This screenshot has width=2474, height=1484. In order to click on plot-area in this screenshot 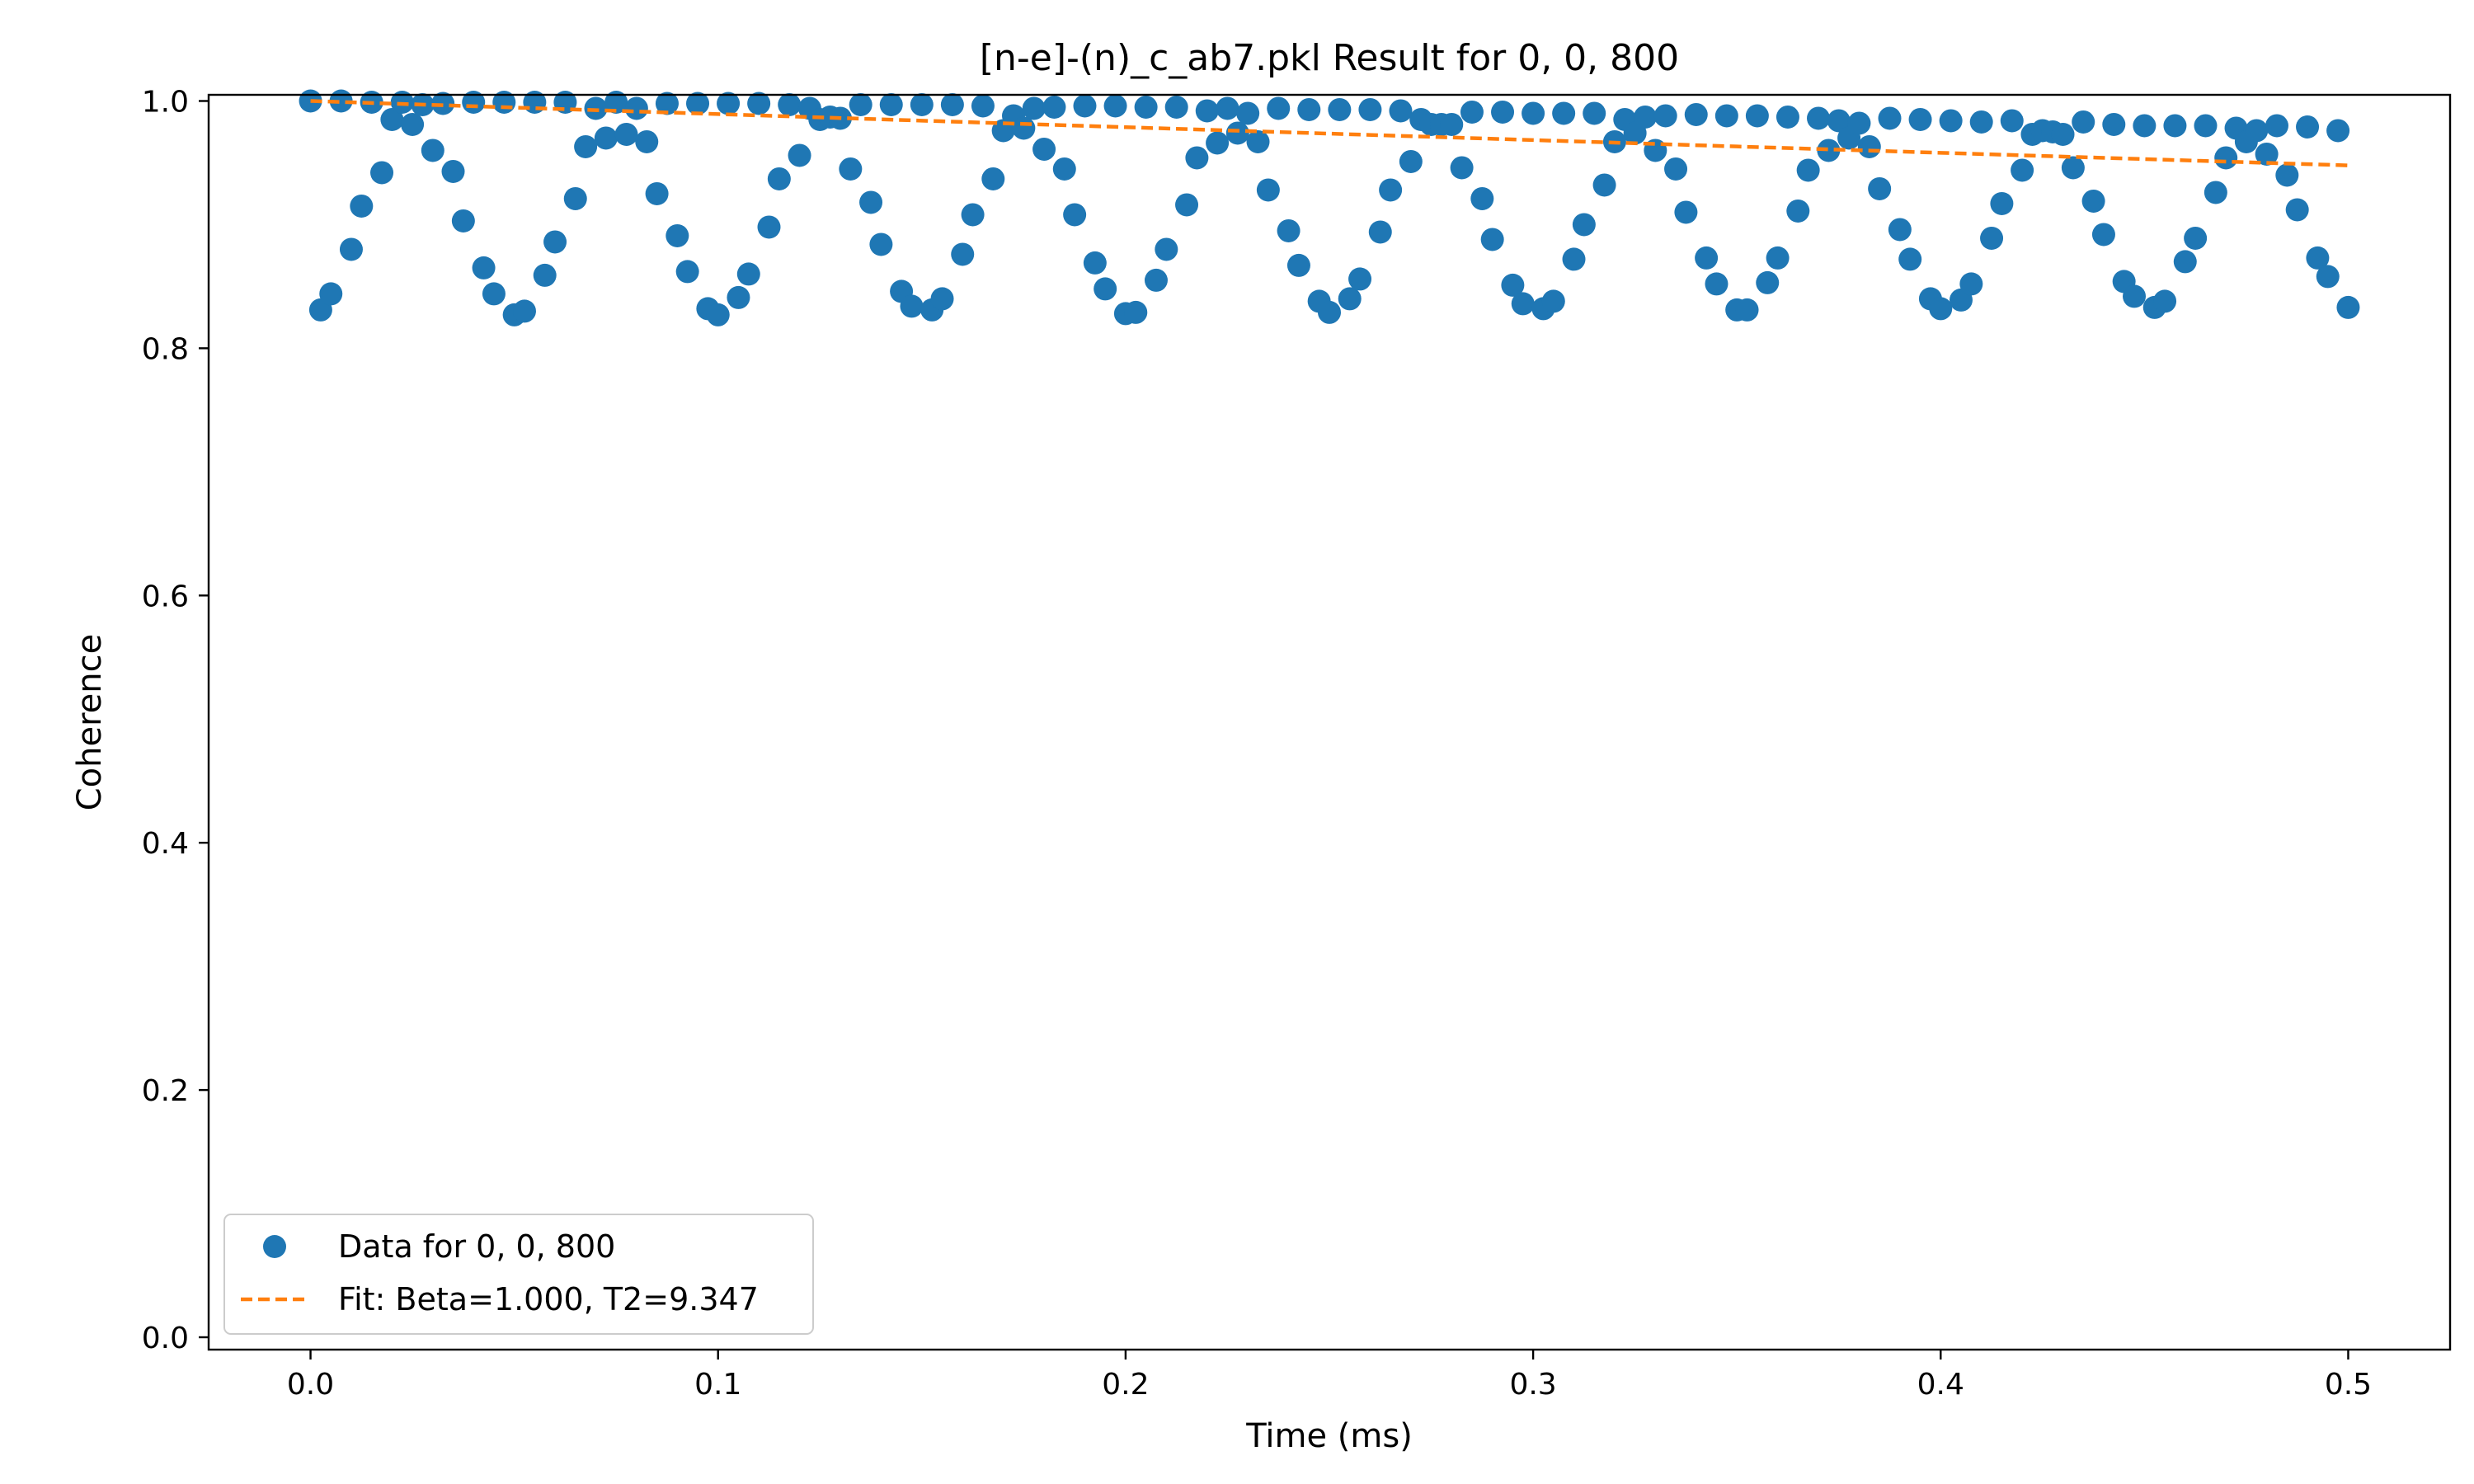, I will do `click(1329, 207)`.